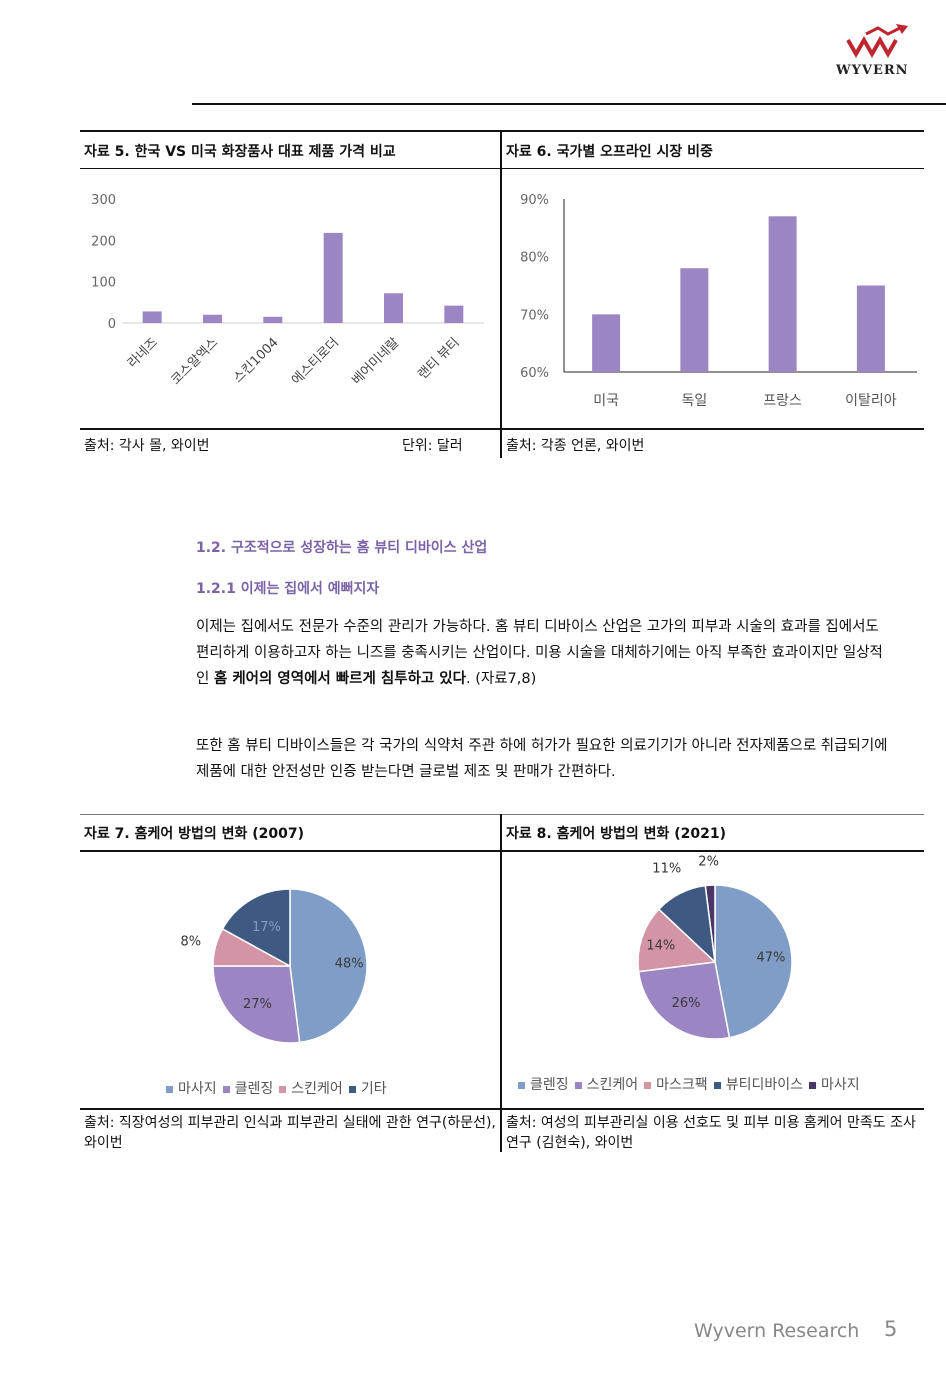  Describe the element at coordinates (266, 927) in the screenshot. I see `slice-label: 17%` at that location.